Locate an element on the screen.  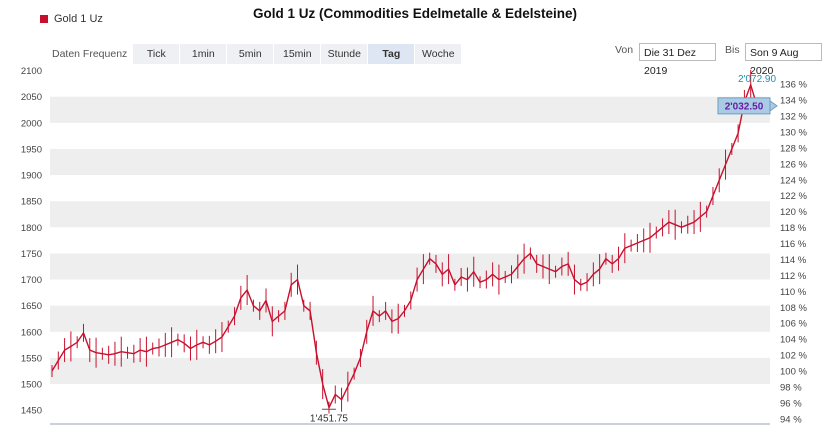
low-label: 1'451.75 is located at coordinates (329, 418).